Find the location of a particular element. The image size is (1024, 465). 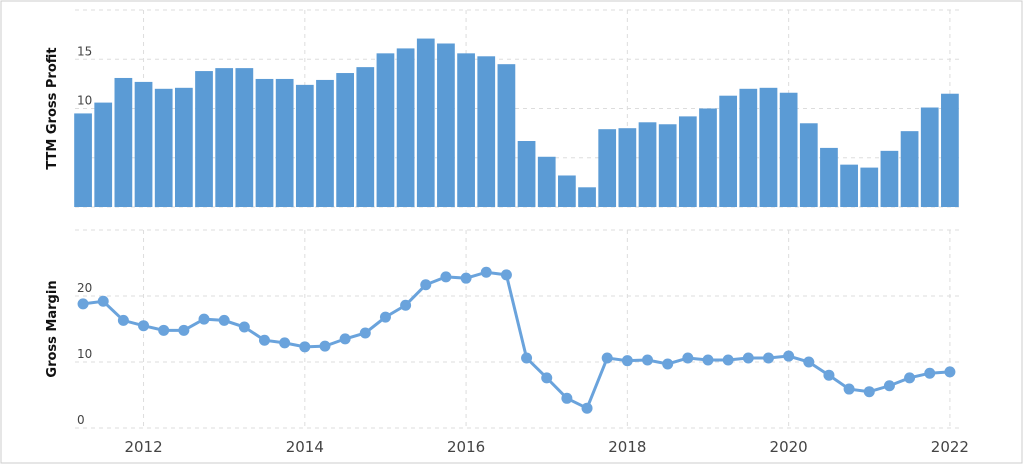

x-tick-label: 2022 is located at coordinates (950, 447).